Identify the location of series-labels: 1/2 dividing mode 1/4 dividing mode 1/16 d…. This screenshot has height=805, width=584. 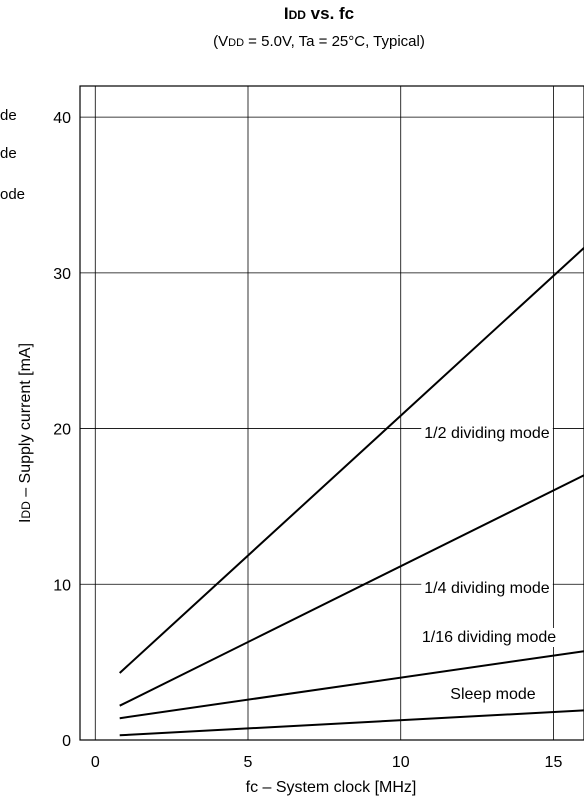
(489, 564).